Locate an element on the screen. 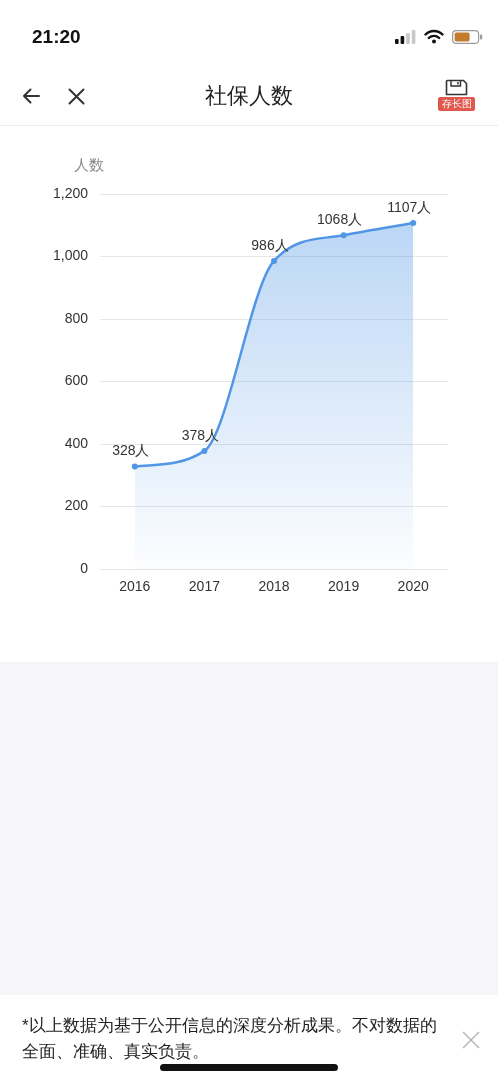 This screenshot has height=1080, width=498. y-axis-title: 人数 is located at coordinates (89, 165).